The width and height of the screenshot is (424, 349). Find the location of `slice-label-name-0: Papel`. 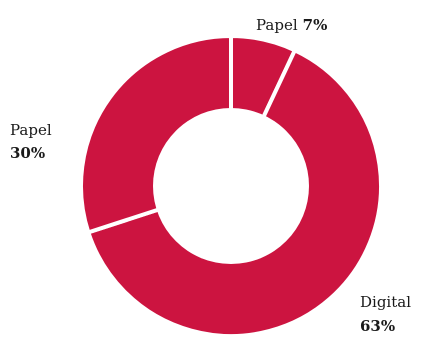

slice-label-name-0: Papel is located at coordinates (277, 25).